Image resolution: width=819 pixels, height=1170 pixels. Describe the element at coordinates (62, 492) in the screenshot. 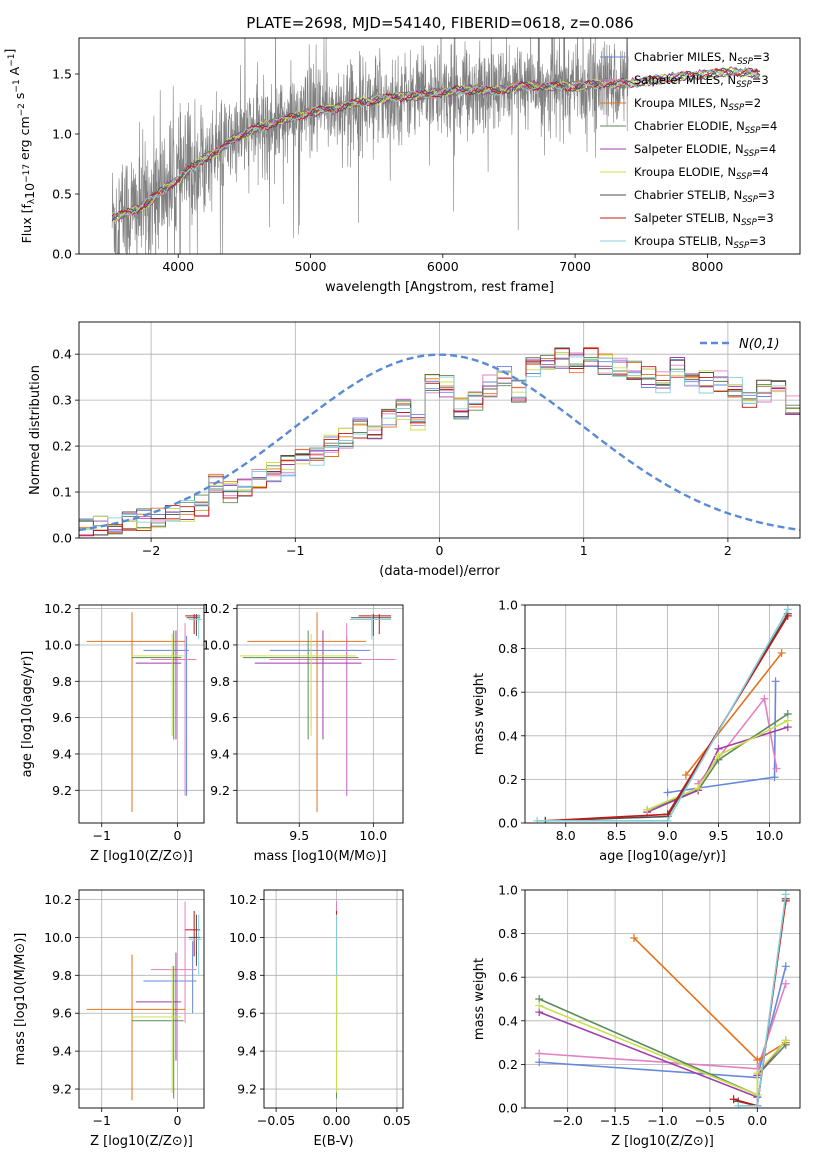

I see `y-tick-label: 0.1` at that location.